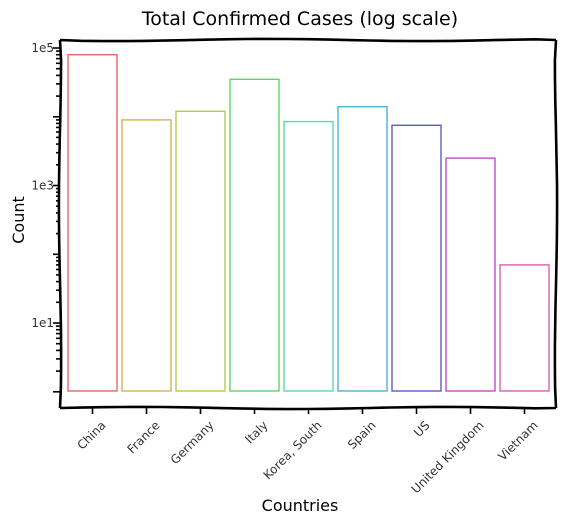 This screenshot has width=566, height=526. Describe the element at coordinates (18, 220) in the screenshot. I see `y-axis-label: Count` at that location.